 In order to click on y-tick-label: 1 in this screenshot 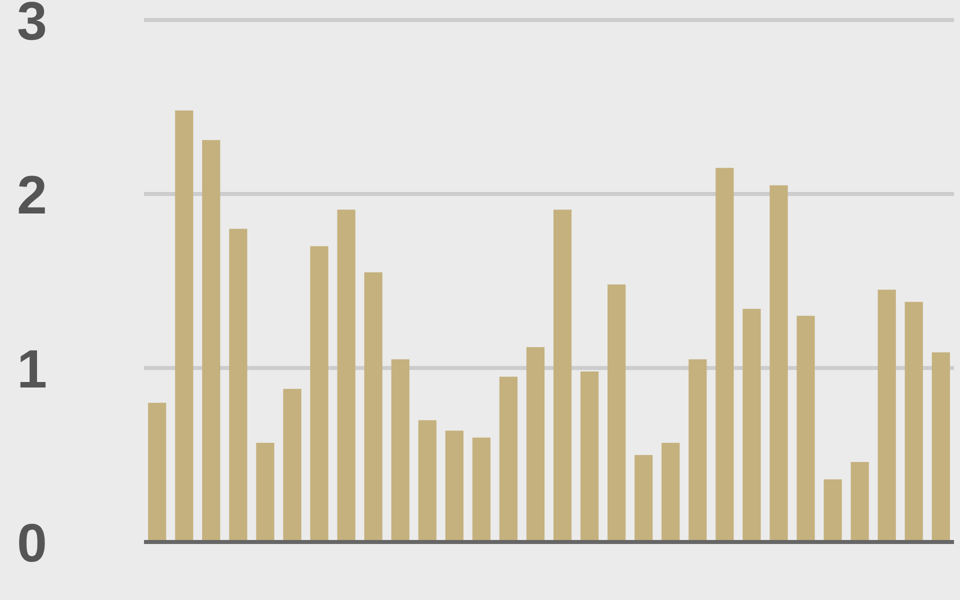, I will do `click(32, 369)`.